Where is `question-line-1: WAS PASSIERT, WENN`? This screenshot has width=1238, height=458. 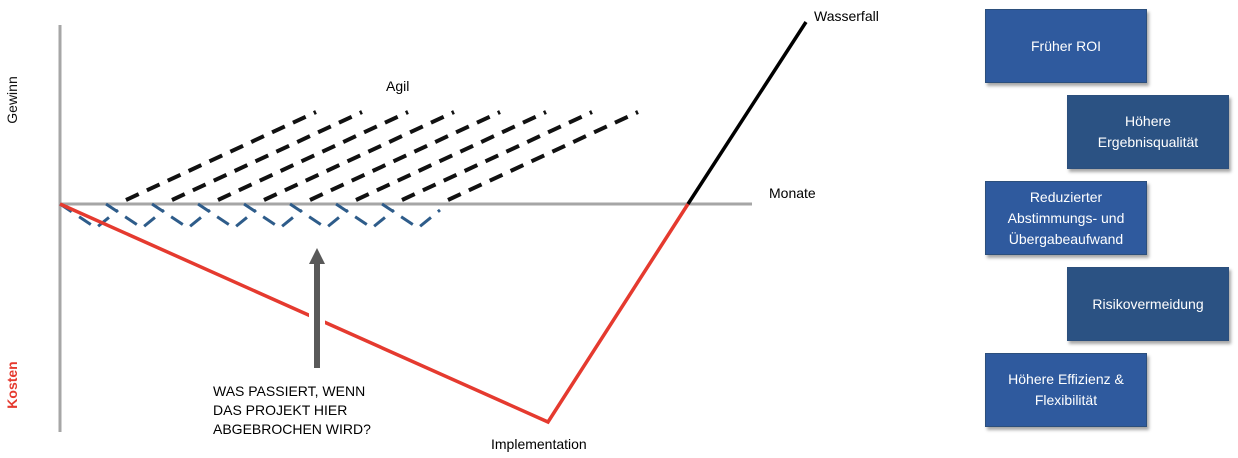
question-line-1: WAS PASSIERT, WENN is located at coordinates (289, 391).